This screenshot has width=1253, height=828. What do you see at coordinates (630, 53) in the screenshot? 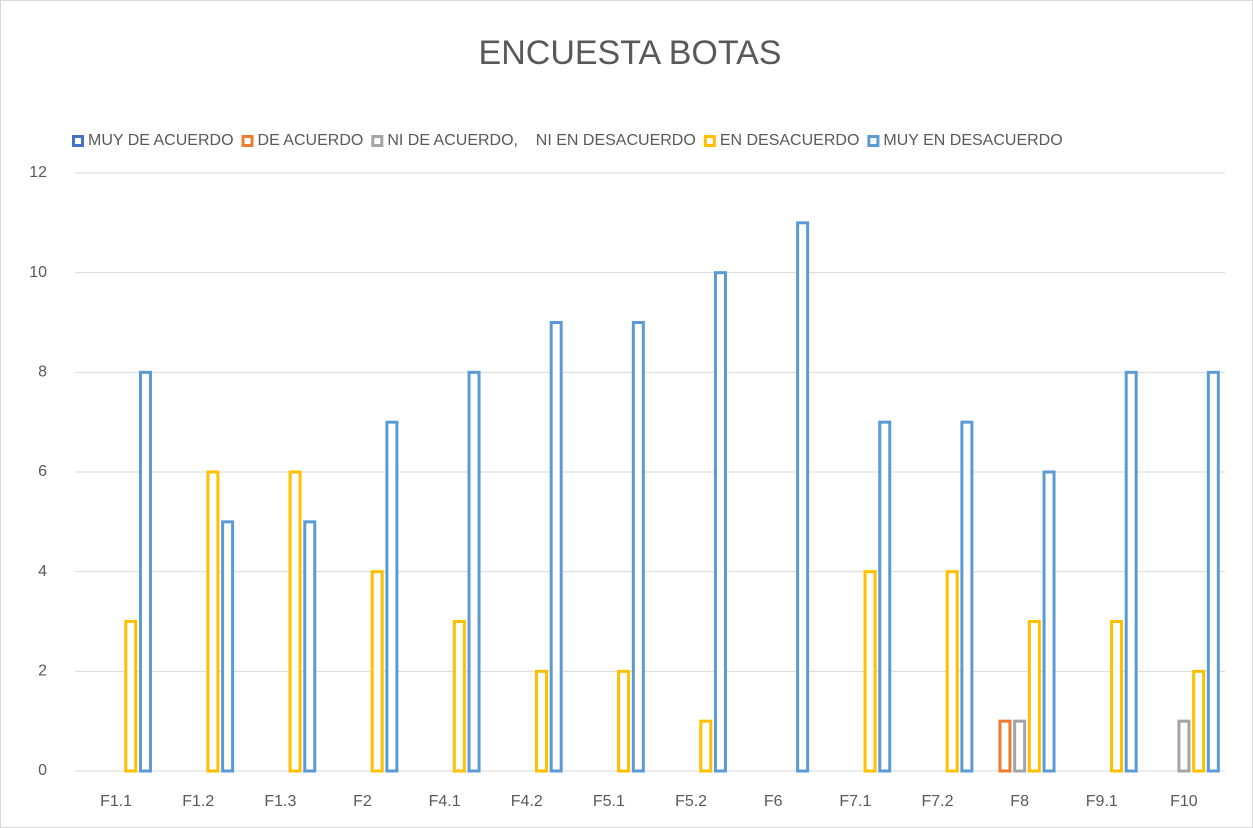
I see `chart-title: ENCUESTA BOTAS` at bounding box center [630, 53].